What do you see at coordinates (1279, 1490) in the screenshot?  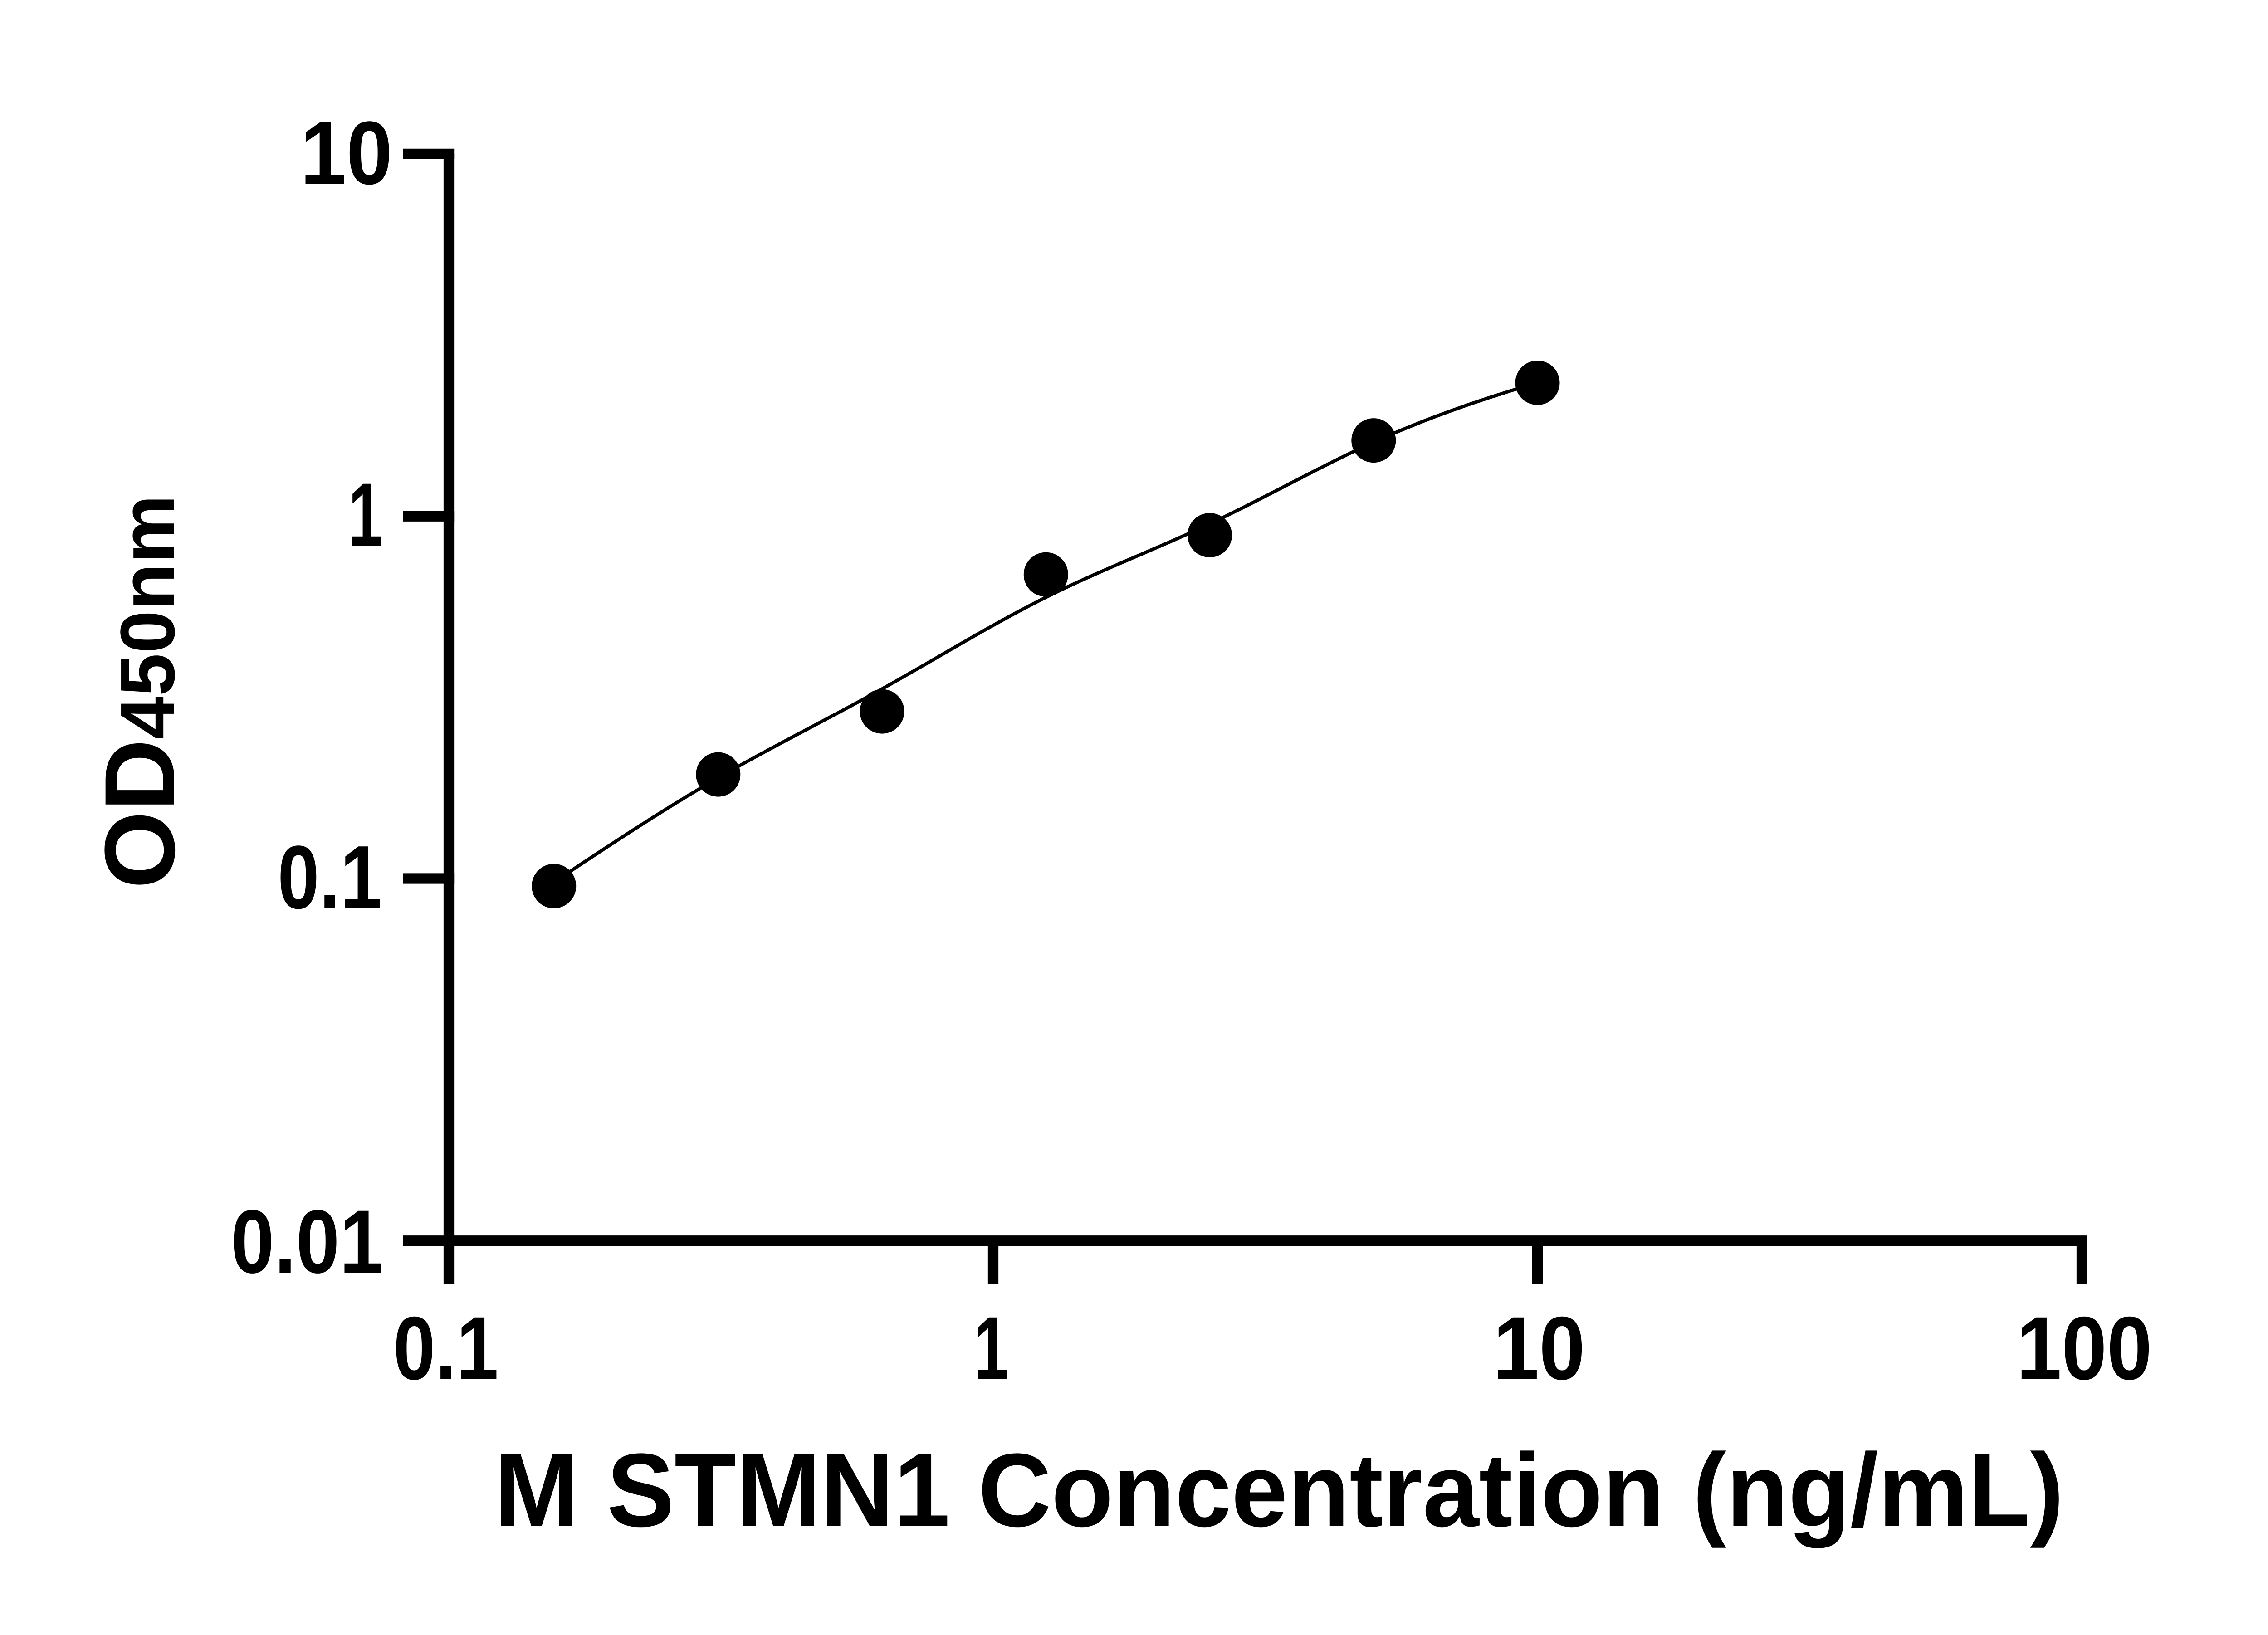 I see `svg-text: M STMN1 Concentration (ng/mL)` at bounding box center [1279, 1490].